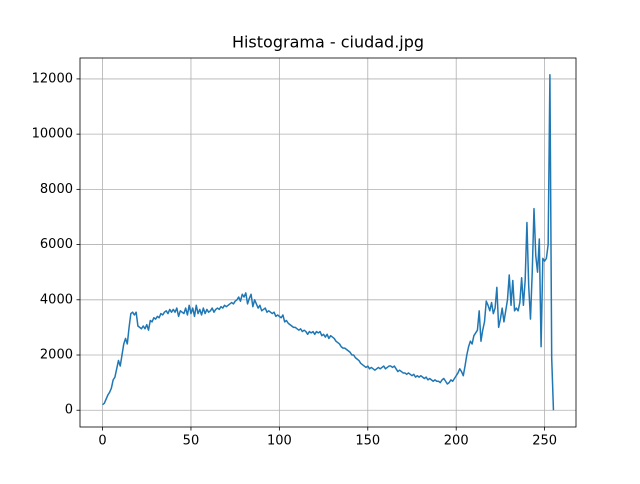 The width and height of the screenshot is (640, 484). What do you see at coordinates (52, 78) in the screenshot?
I see `y-tick-label: 12000` at bounding box center [52, 78].